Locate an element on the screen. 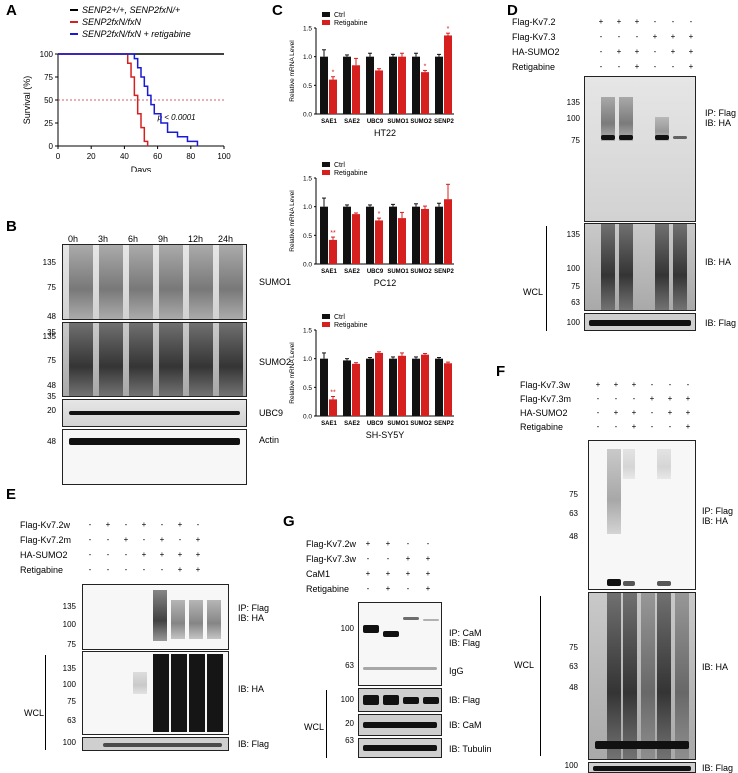 The image size is (738, 773). blot-f-wcl-flag is located at coordinates (642, 767).